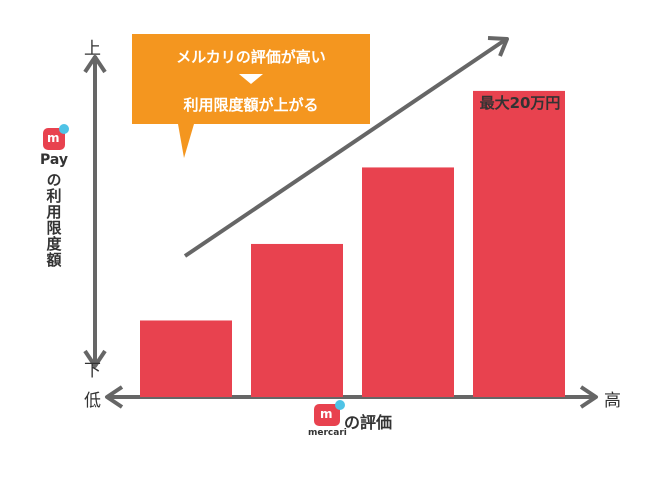 This screenshot has height=480, width=650. I want to click on merpay-logo-text: Pay, so click(54, 160).